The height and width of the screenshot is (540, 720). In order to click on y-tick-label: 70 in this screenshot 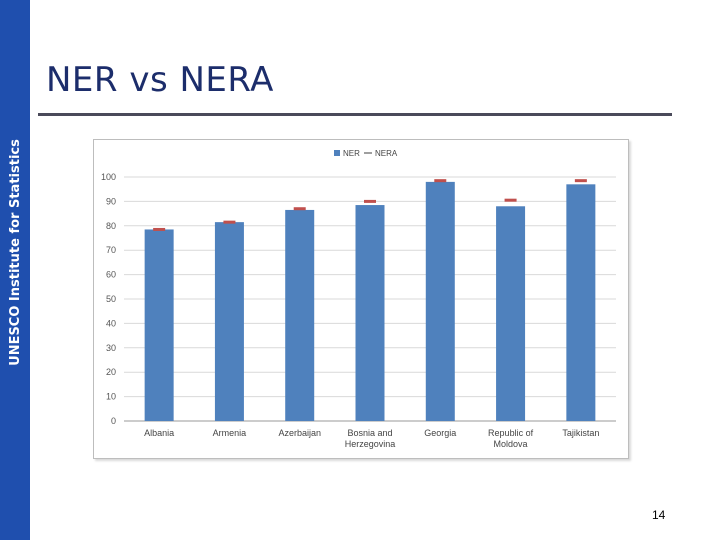, I will do `click(111, 250)`.